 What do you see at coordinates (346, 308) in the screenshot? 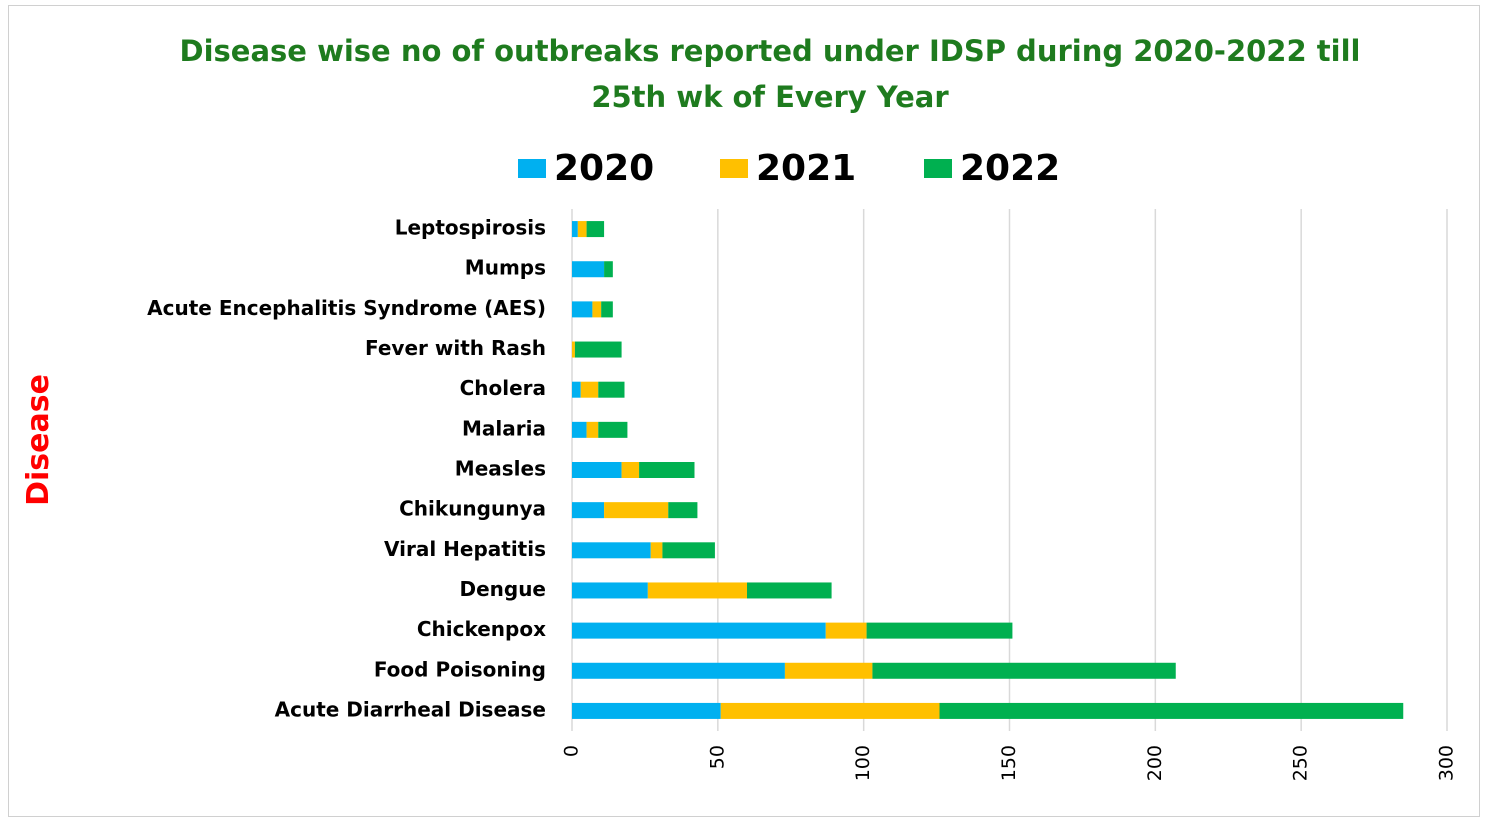
I see `category-label: Acute Encephalitis Syndrome (AES)` at bounding box center [346, 308].